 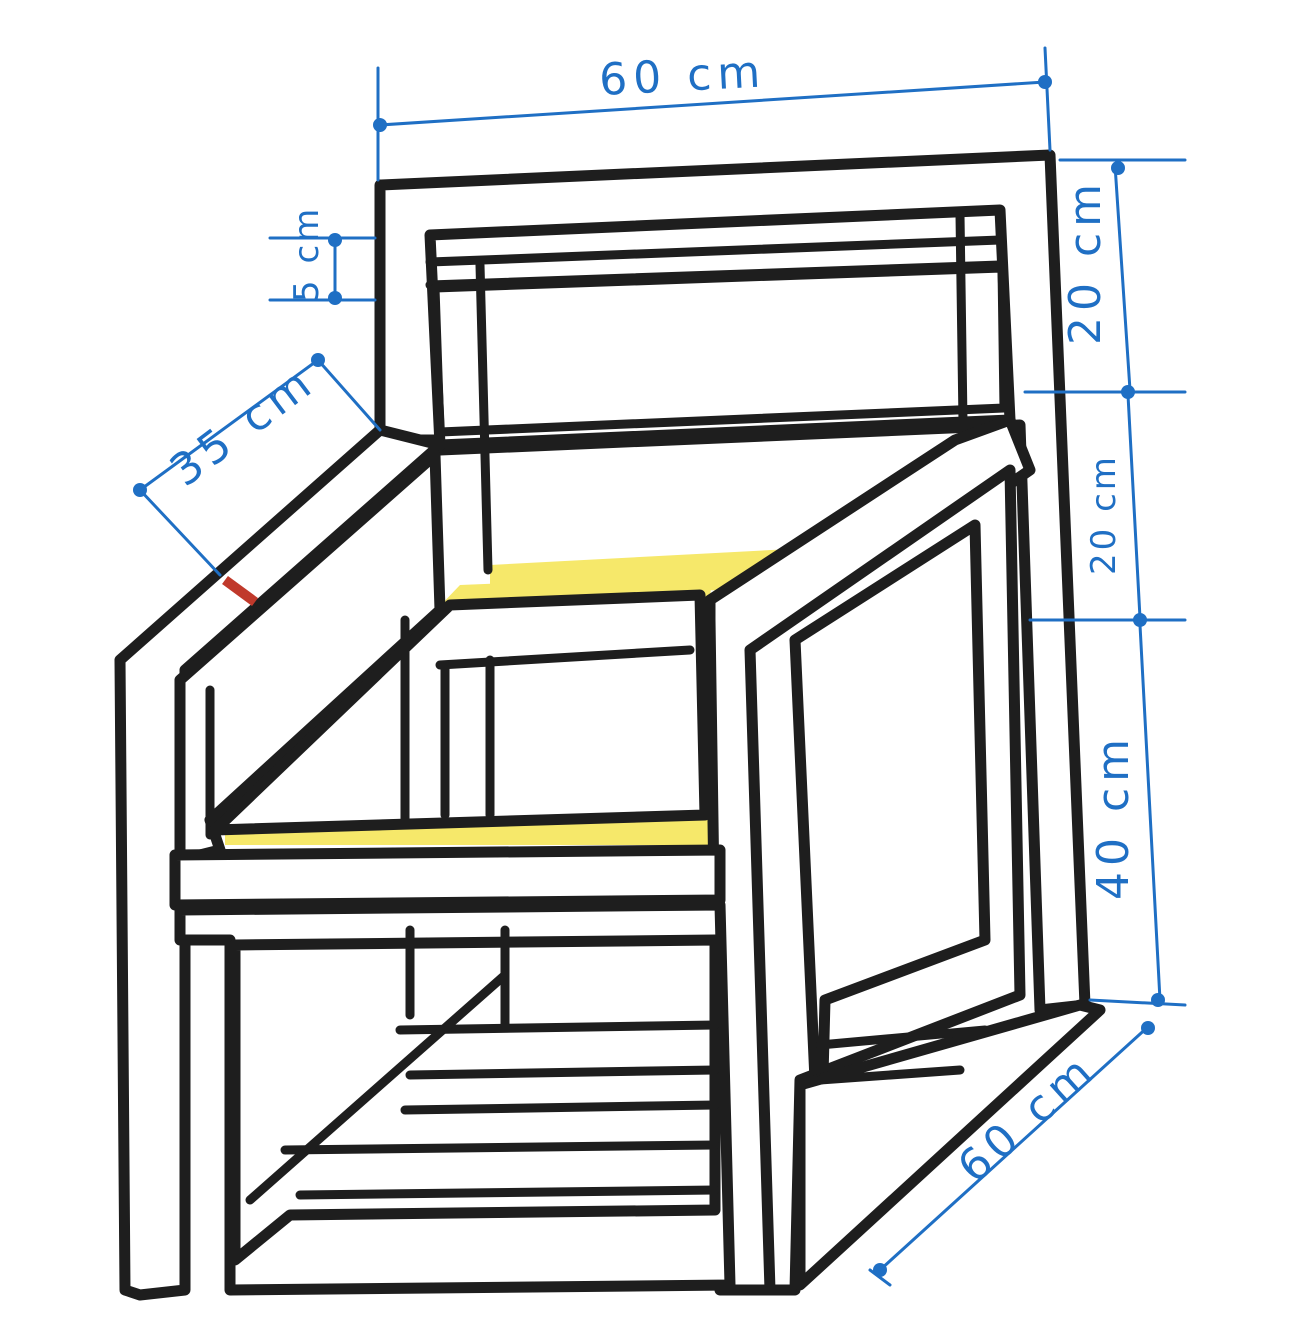 What do you see at coordinates (307, 254) in the screenshot?
I see `label-top-rail: 5 cm` at bounding box center [307, 254].